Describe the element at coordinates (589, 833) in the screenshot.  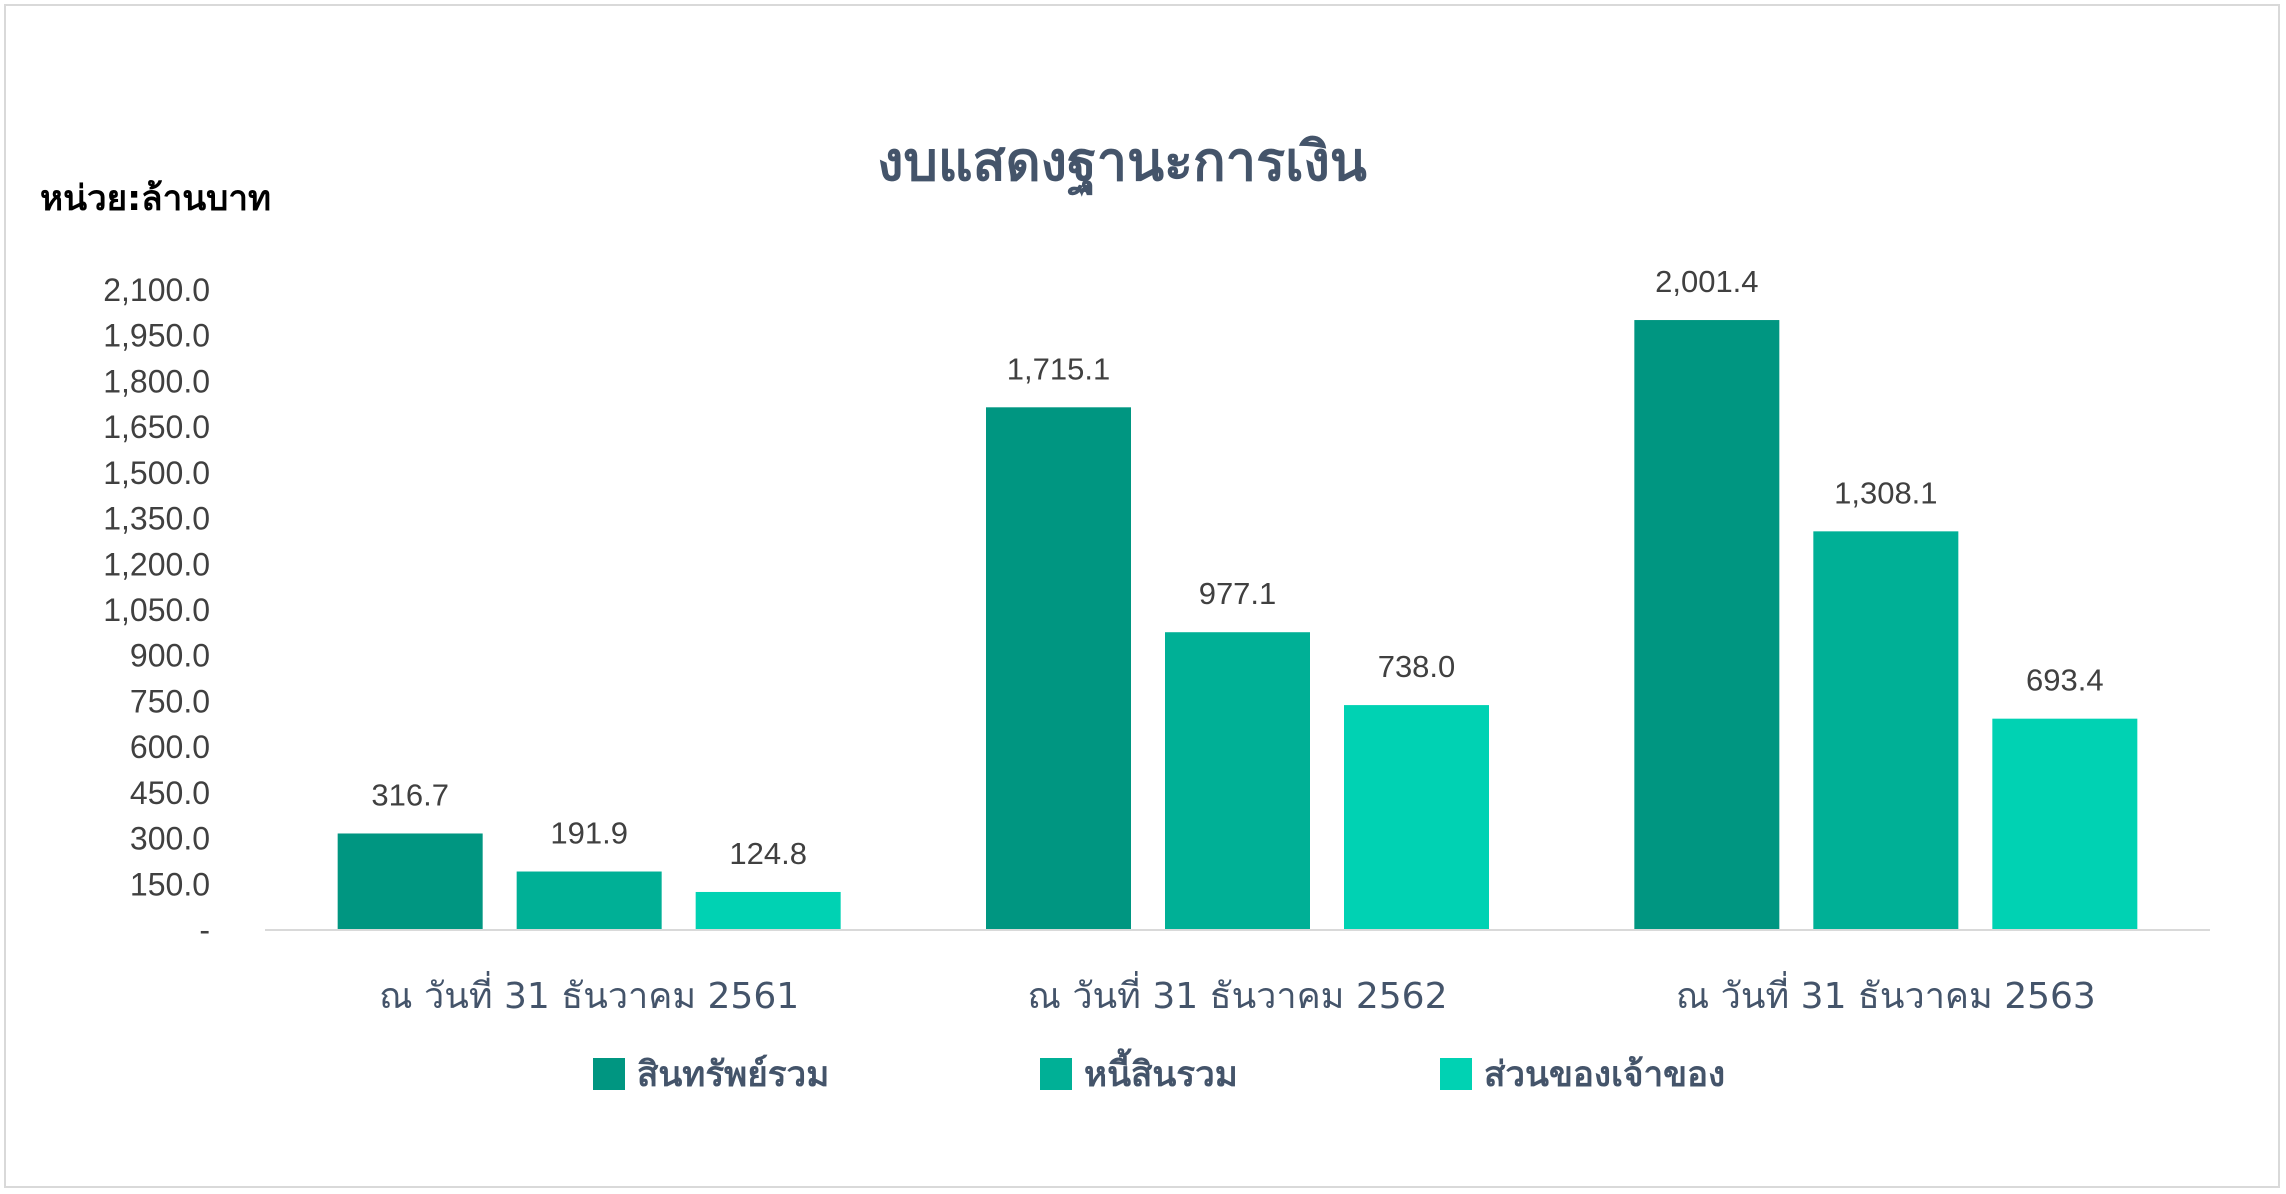
I see `data-label: 191.9` at that location.